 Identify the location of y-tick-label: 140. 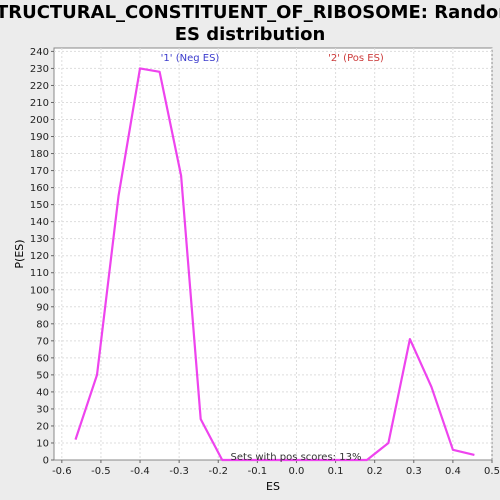
(39, 222).